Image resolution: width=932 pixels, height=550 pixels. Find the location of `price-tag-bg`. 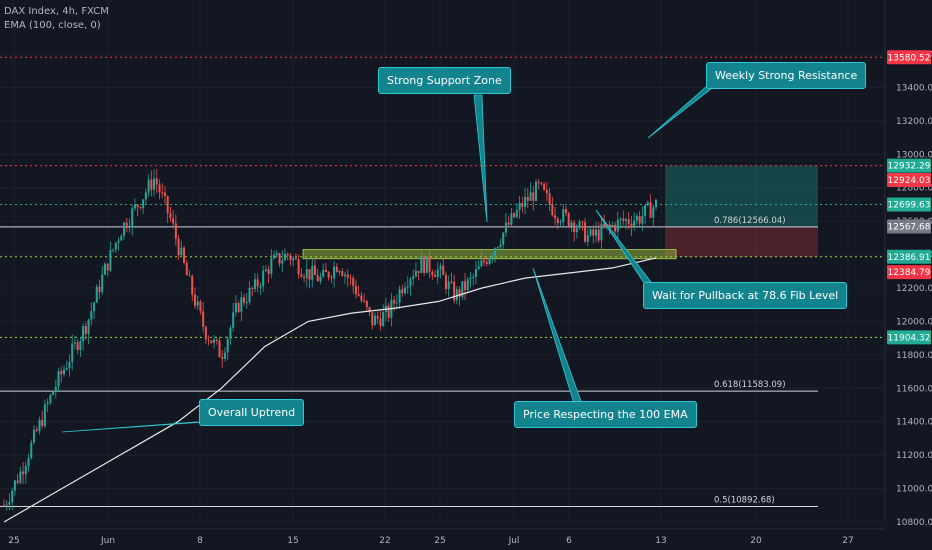

price-tag-bg is located at coordinates (909, 204).